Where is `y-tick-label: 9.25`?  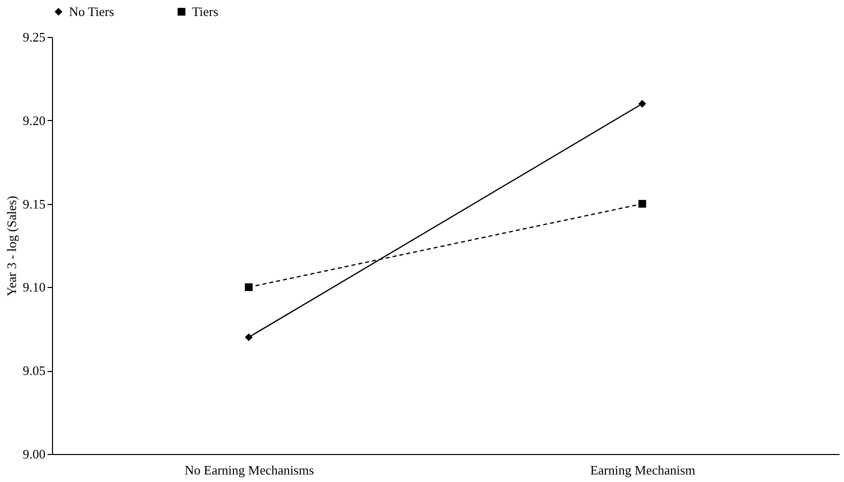
y-tick-label: 9.25 is located at coordinates (34, 37).